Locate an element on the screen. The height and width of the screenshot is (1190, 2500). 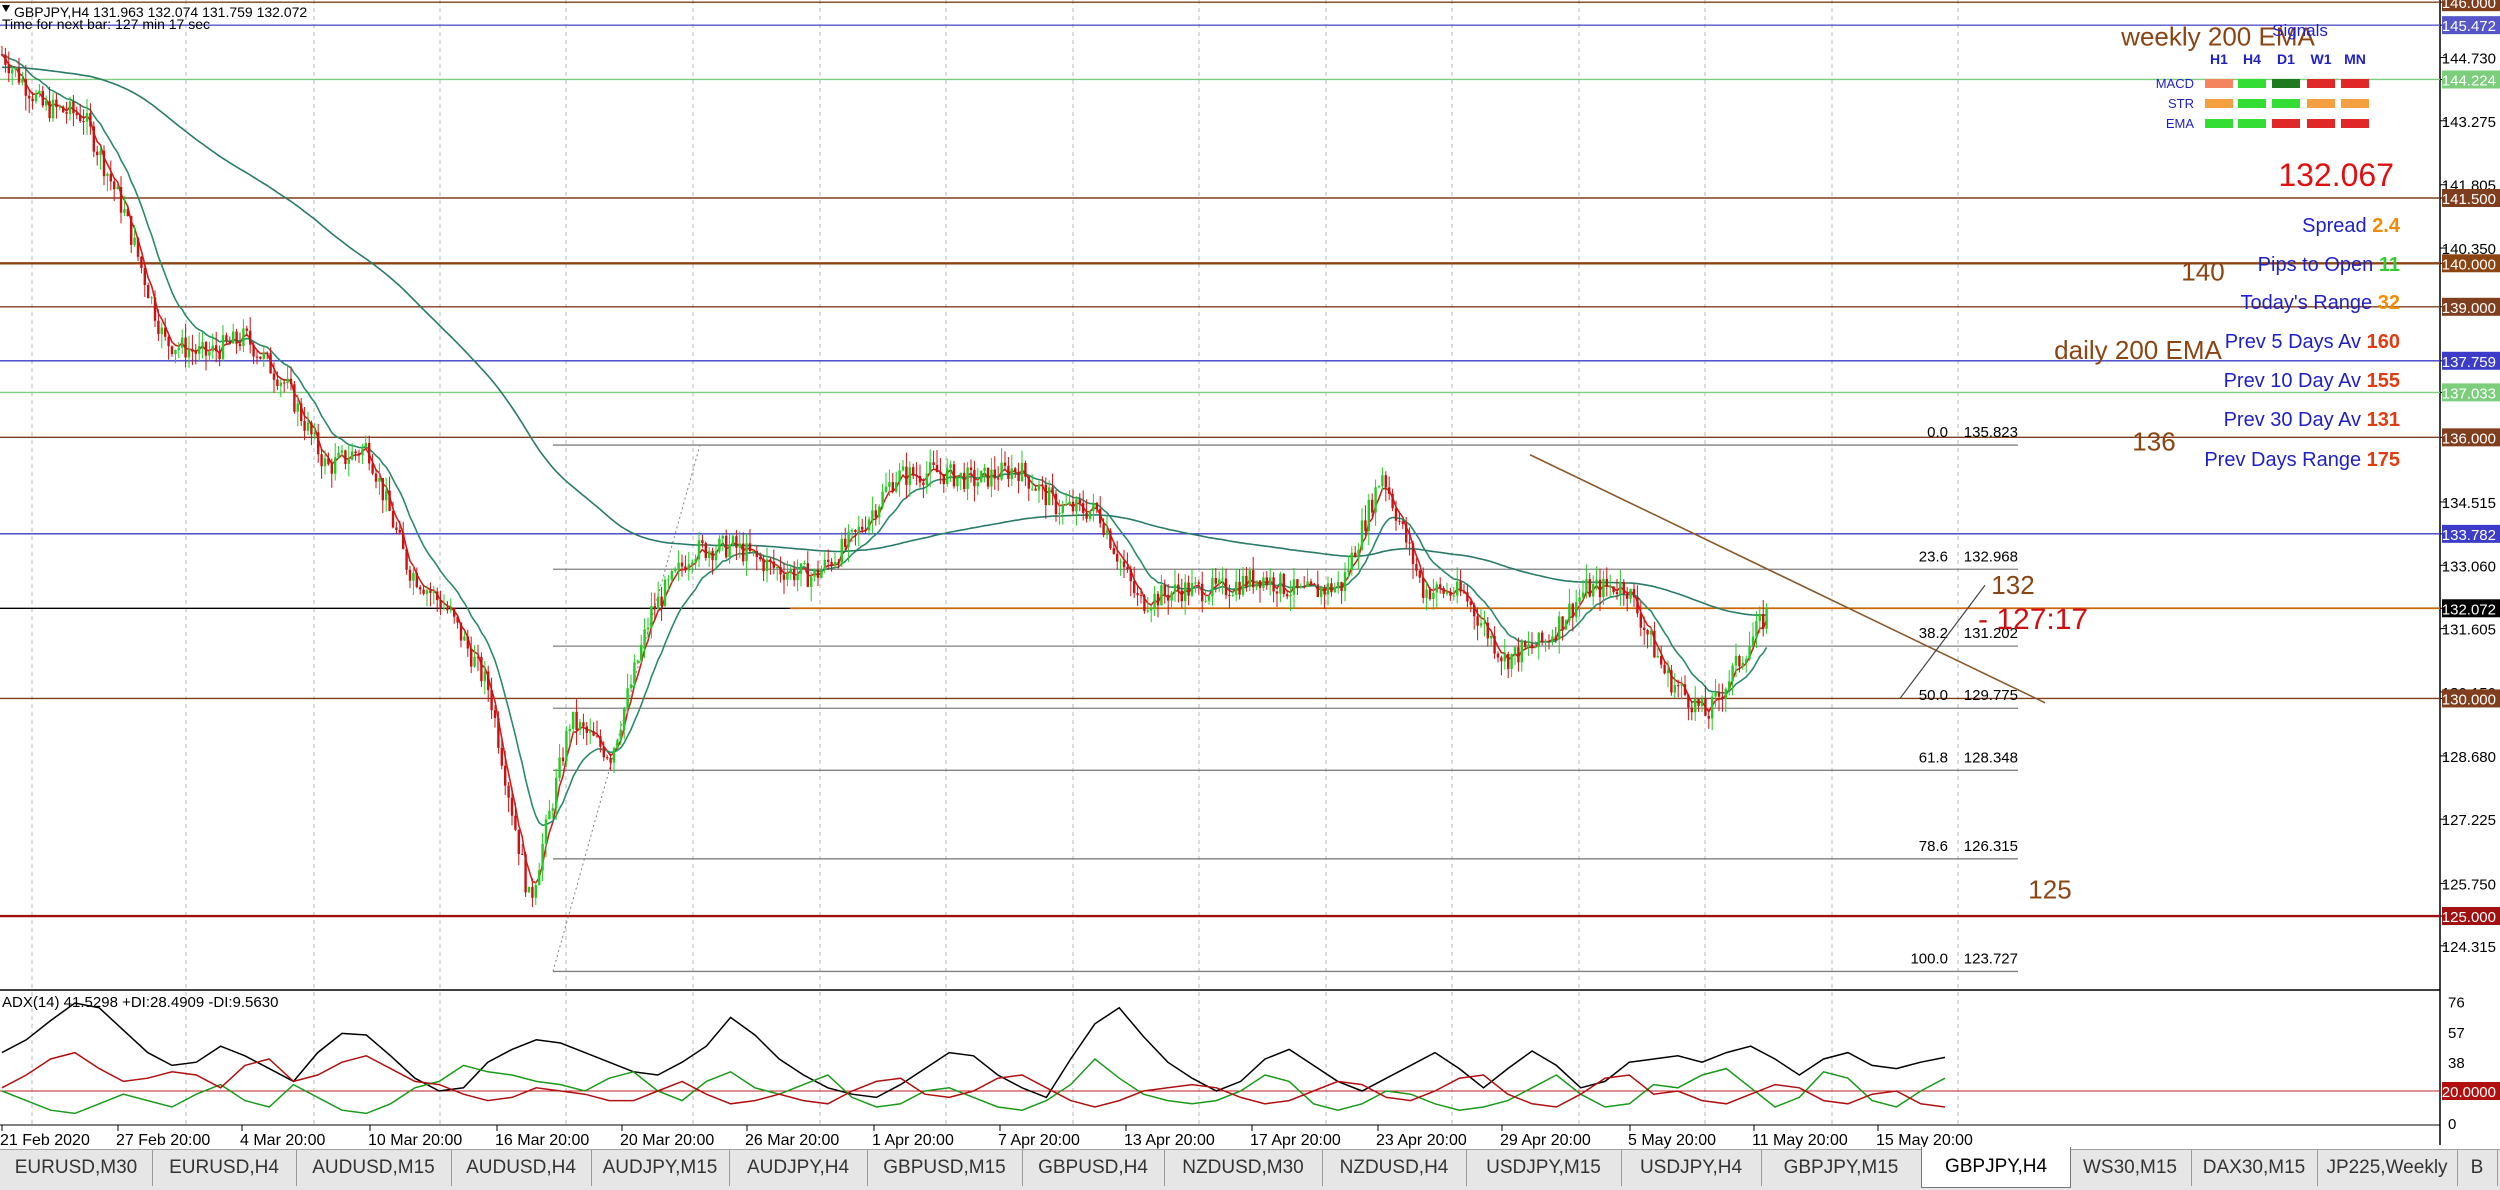
info-row-value: 2.4 is located at coordinates (2386, 226).